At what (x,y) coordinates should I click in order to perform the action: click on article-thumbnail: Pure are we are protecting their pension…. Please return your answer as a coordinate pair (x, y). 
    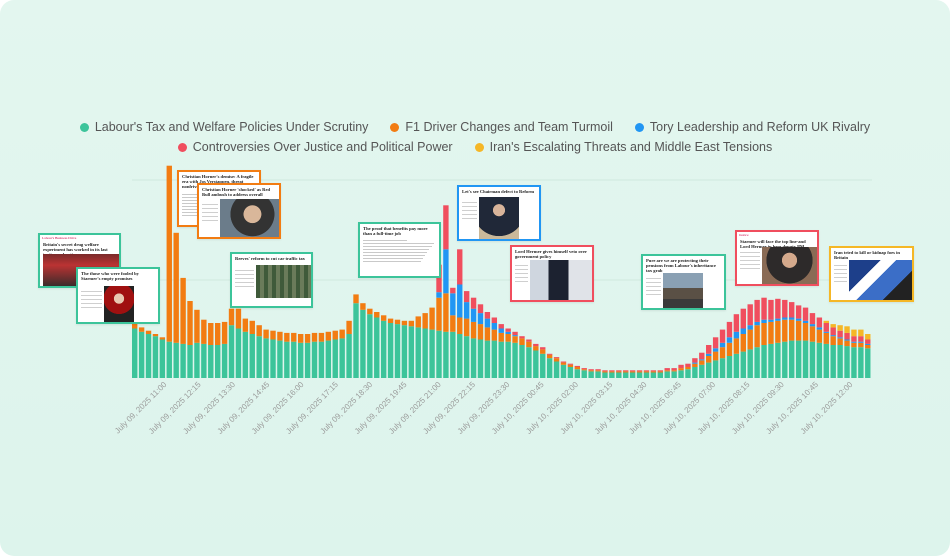
    Looking at the image, I should click on (683, 282).